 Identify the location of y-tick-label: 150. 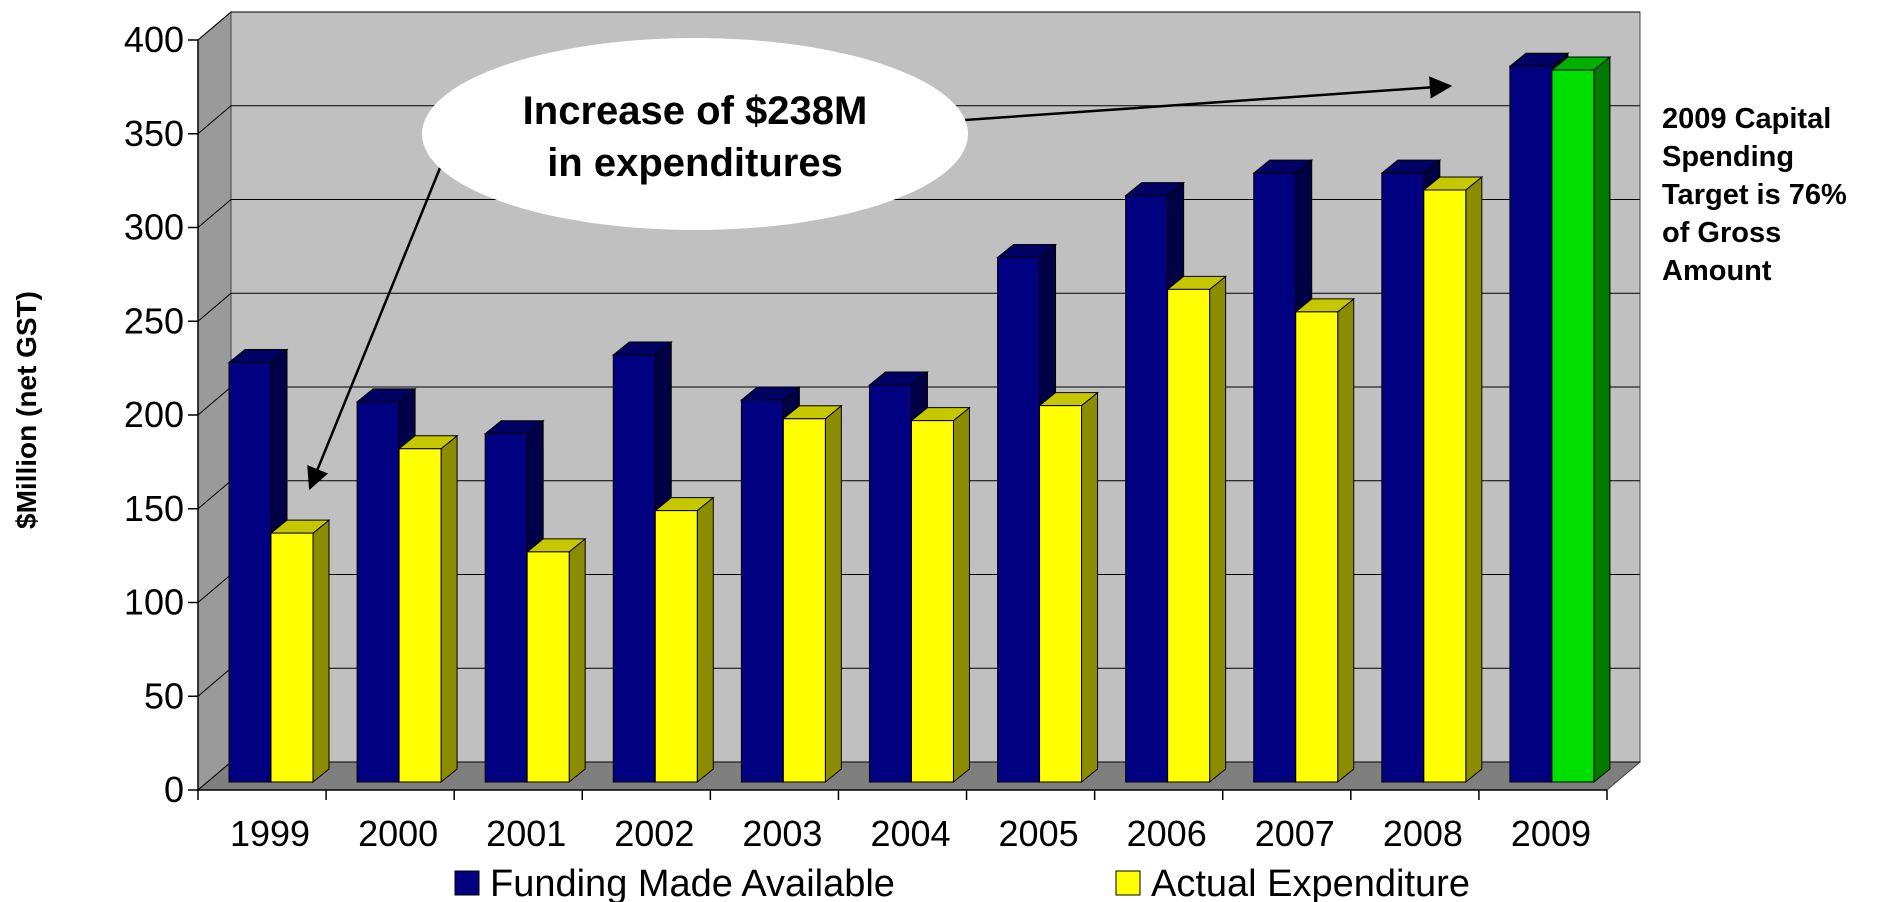
(154, 508).